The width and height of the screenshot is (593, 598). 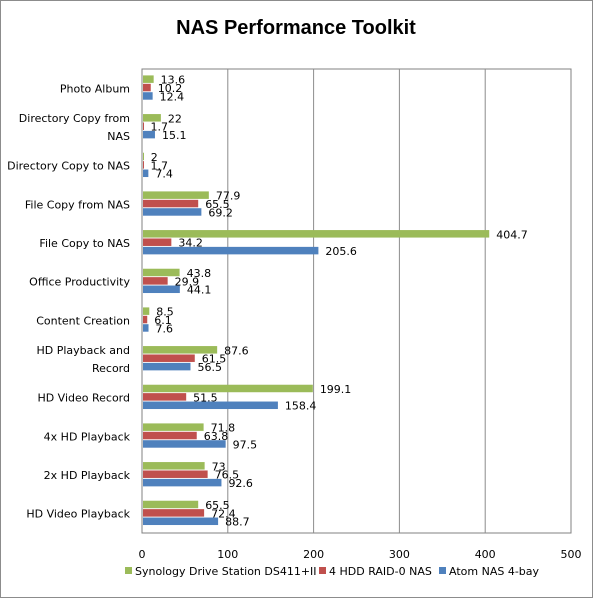 What do you see at coordinates (175, 118) in the screenshot?
I see `data-label: 22` at bounding box center [175, 118].